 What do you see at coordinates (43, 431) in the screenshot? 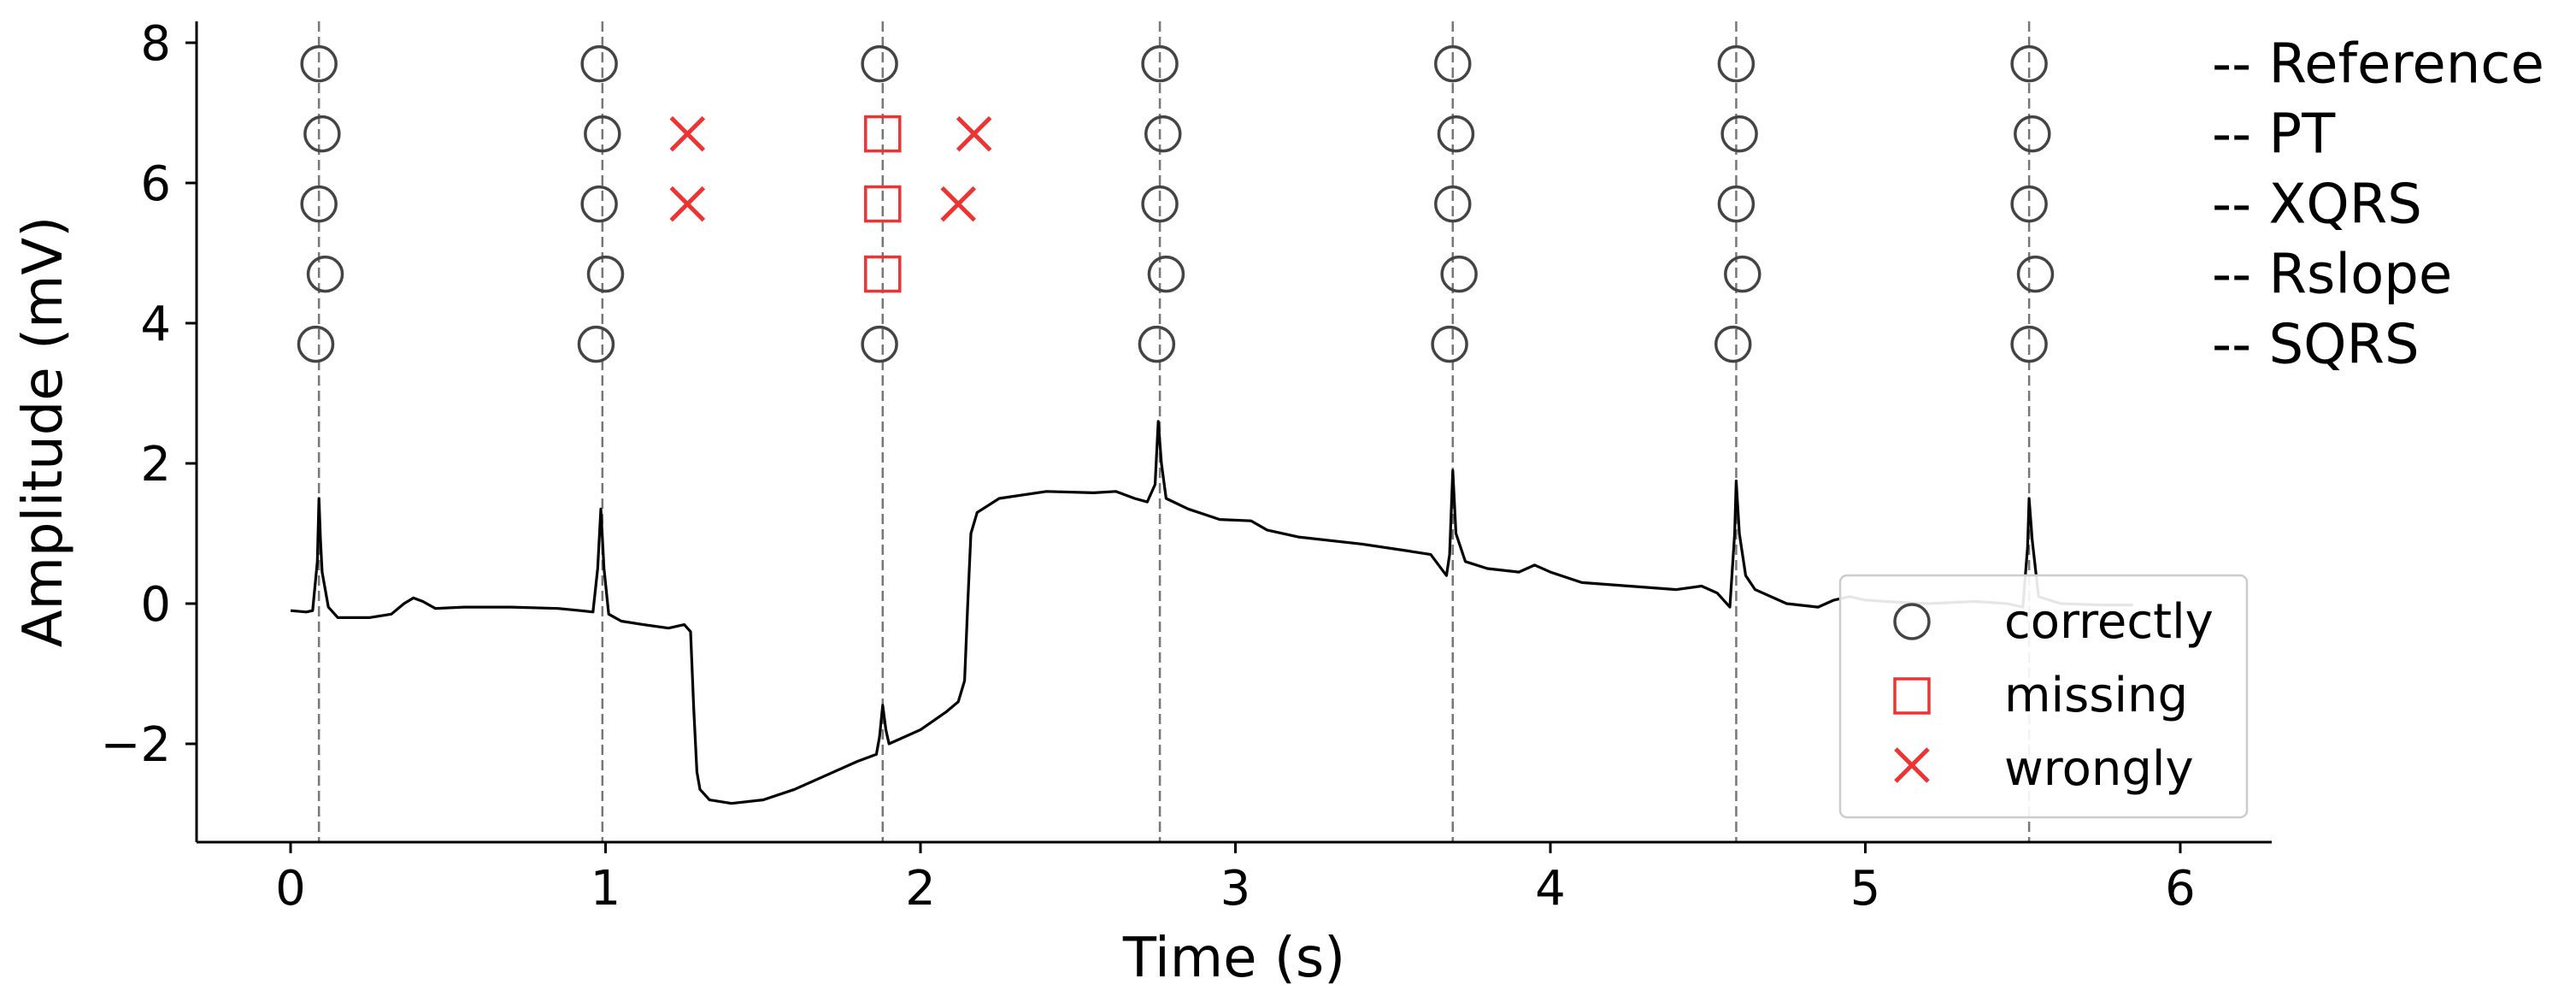
I see `y-axis-label: Amplitude (mV)` at bounding box center [43, 431].